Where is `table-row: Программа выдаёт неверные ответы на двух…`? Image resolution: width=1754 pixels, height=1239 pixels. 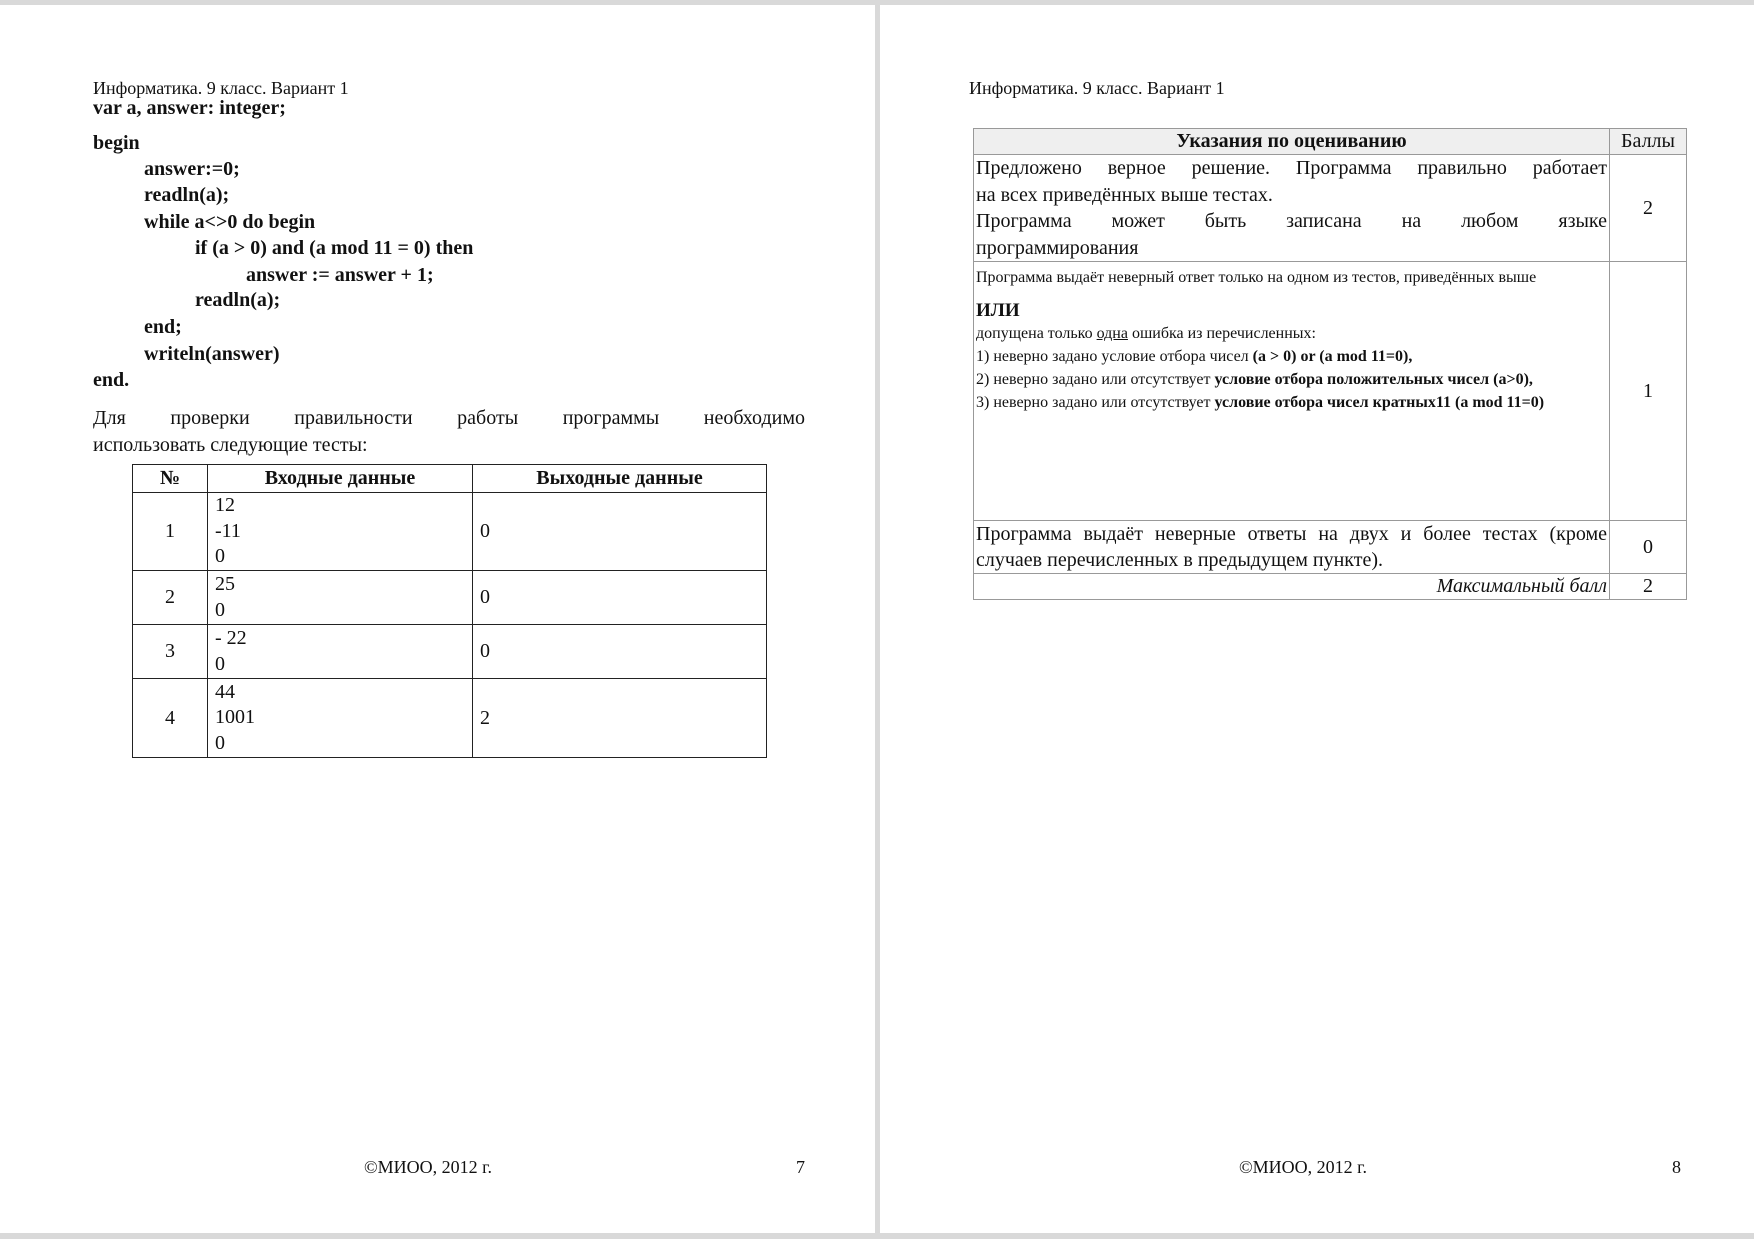 table-row: Программа выдаёт неверные ответы на двух… is located at coordinates (1330, 547).